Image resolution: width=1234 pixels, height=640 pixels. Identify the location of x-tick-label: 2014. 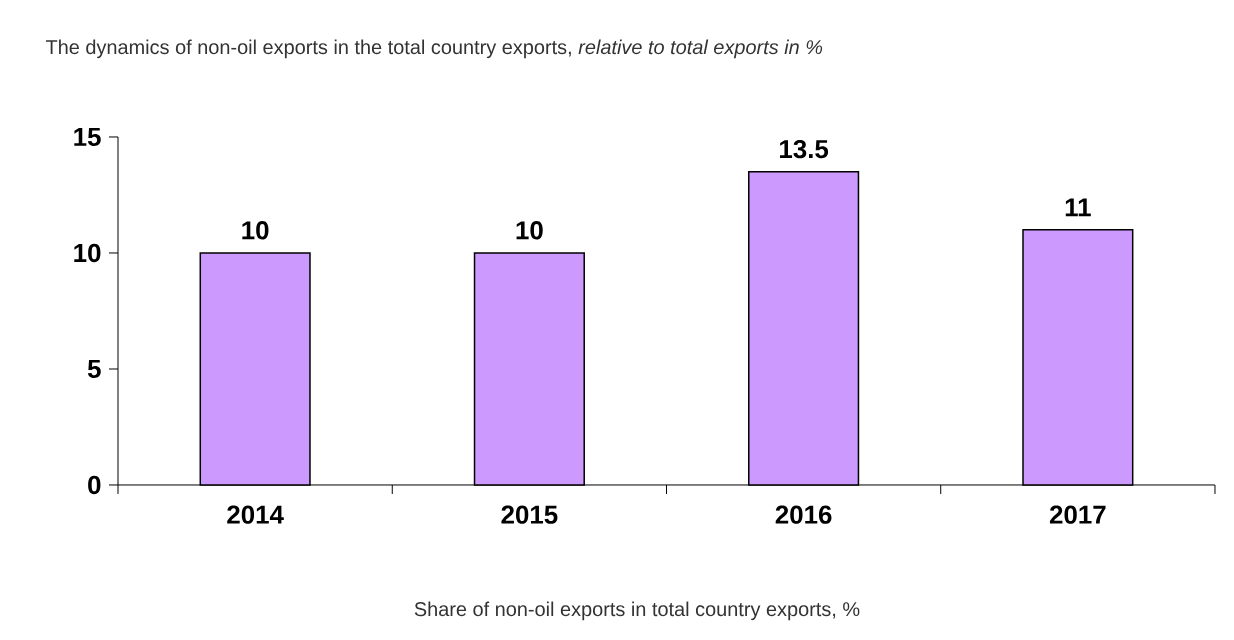
(255, 514).